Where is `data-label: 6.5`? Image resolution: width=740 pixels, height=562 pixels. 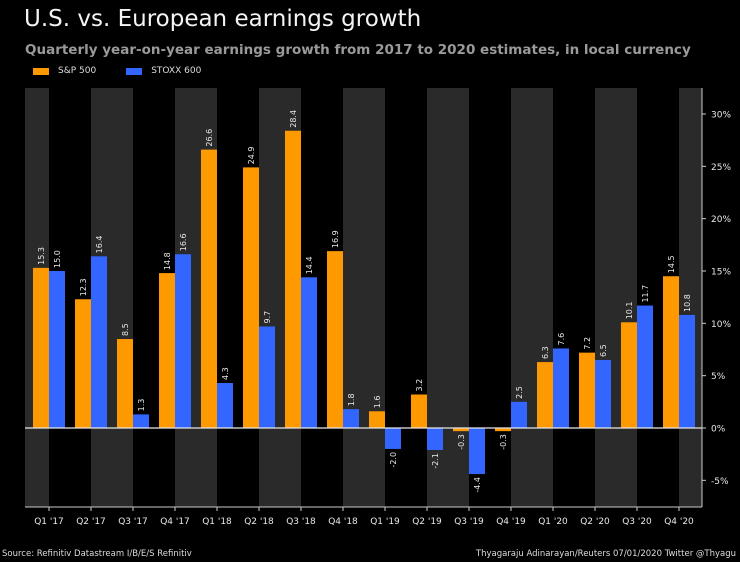 data-label: 6.5 is located at coordinates (603, 350).